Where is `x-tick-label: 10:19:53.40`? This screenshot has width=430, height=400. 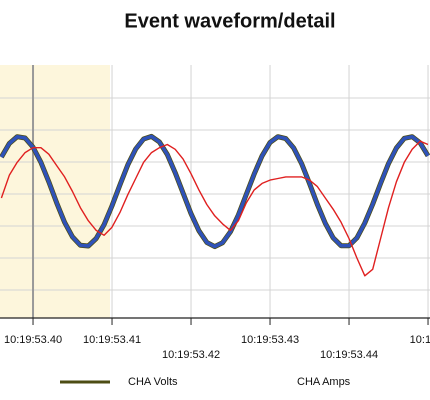
x-tick-label: 10:19:53.40 is located at coordinates (33, 340).